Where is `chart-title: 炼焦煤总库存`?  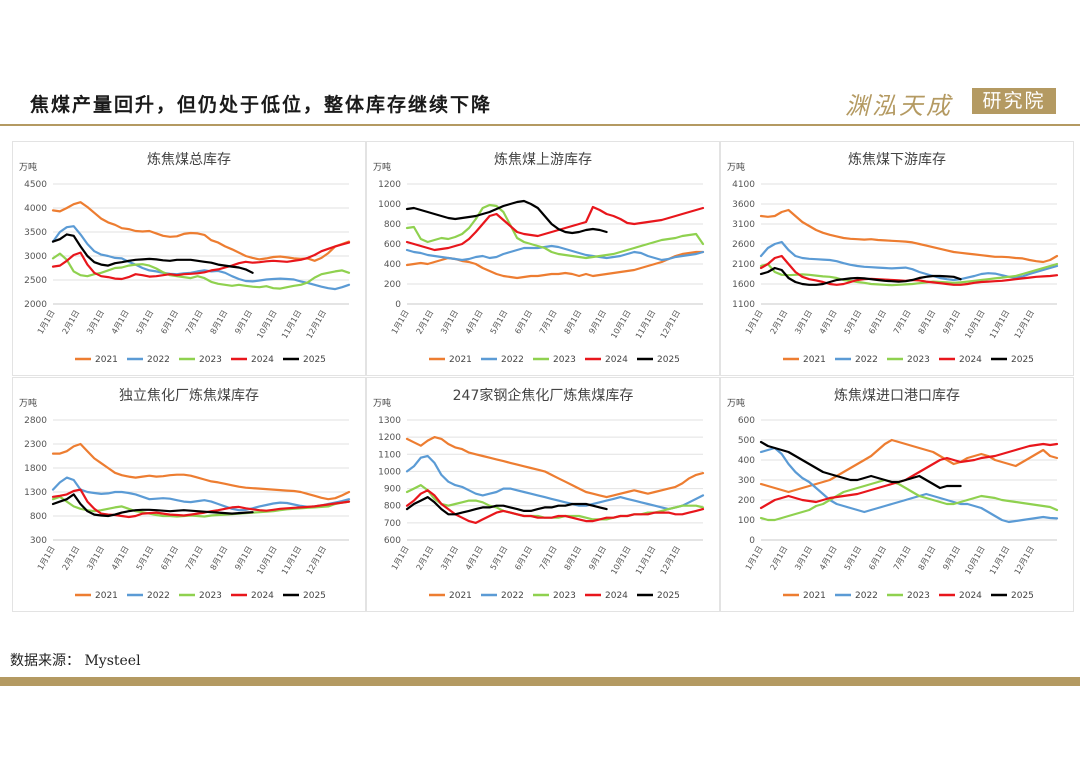 chart-title: 炼焦煤总库存 is located at coordinates (189, 160).